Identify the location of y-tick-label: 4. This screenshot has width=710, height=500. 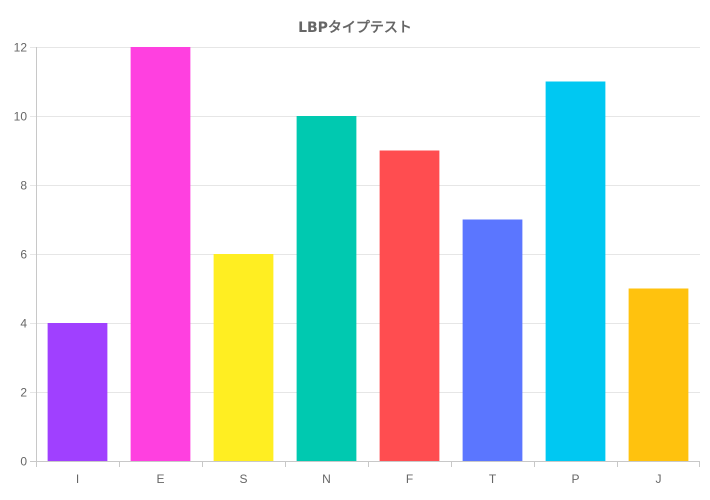
(23, 324).